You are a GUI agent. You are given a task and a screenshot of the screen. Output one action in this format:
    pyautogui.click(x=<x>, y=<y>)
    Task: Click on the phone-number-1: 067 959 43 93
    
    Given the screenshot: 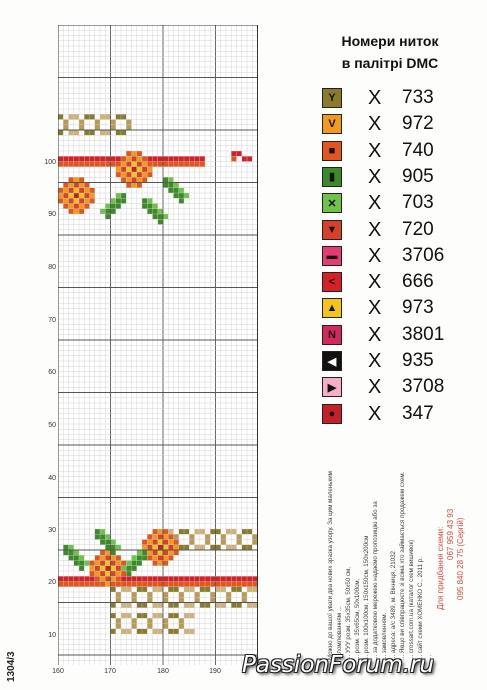 What is the action you would take?
    pyautogui.click(x=450, y=534)
    